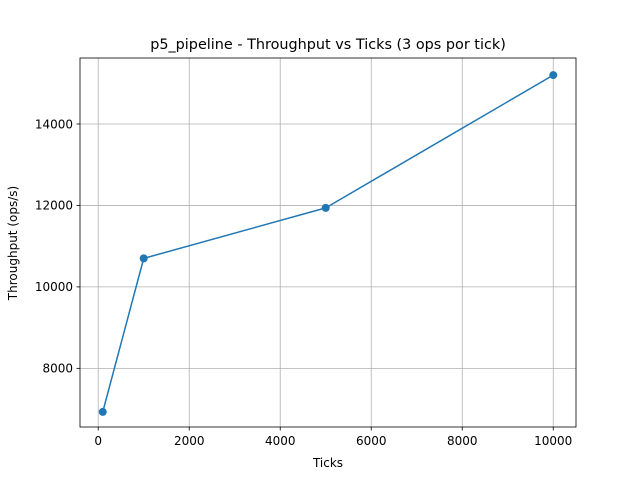  What do you see at coordinates (98, 441) in the screenshot?
I see `x-tick-label: 0` at bounding box center [98, 441].